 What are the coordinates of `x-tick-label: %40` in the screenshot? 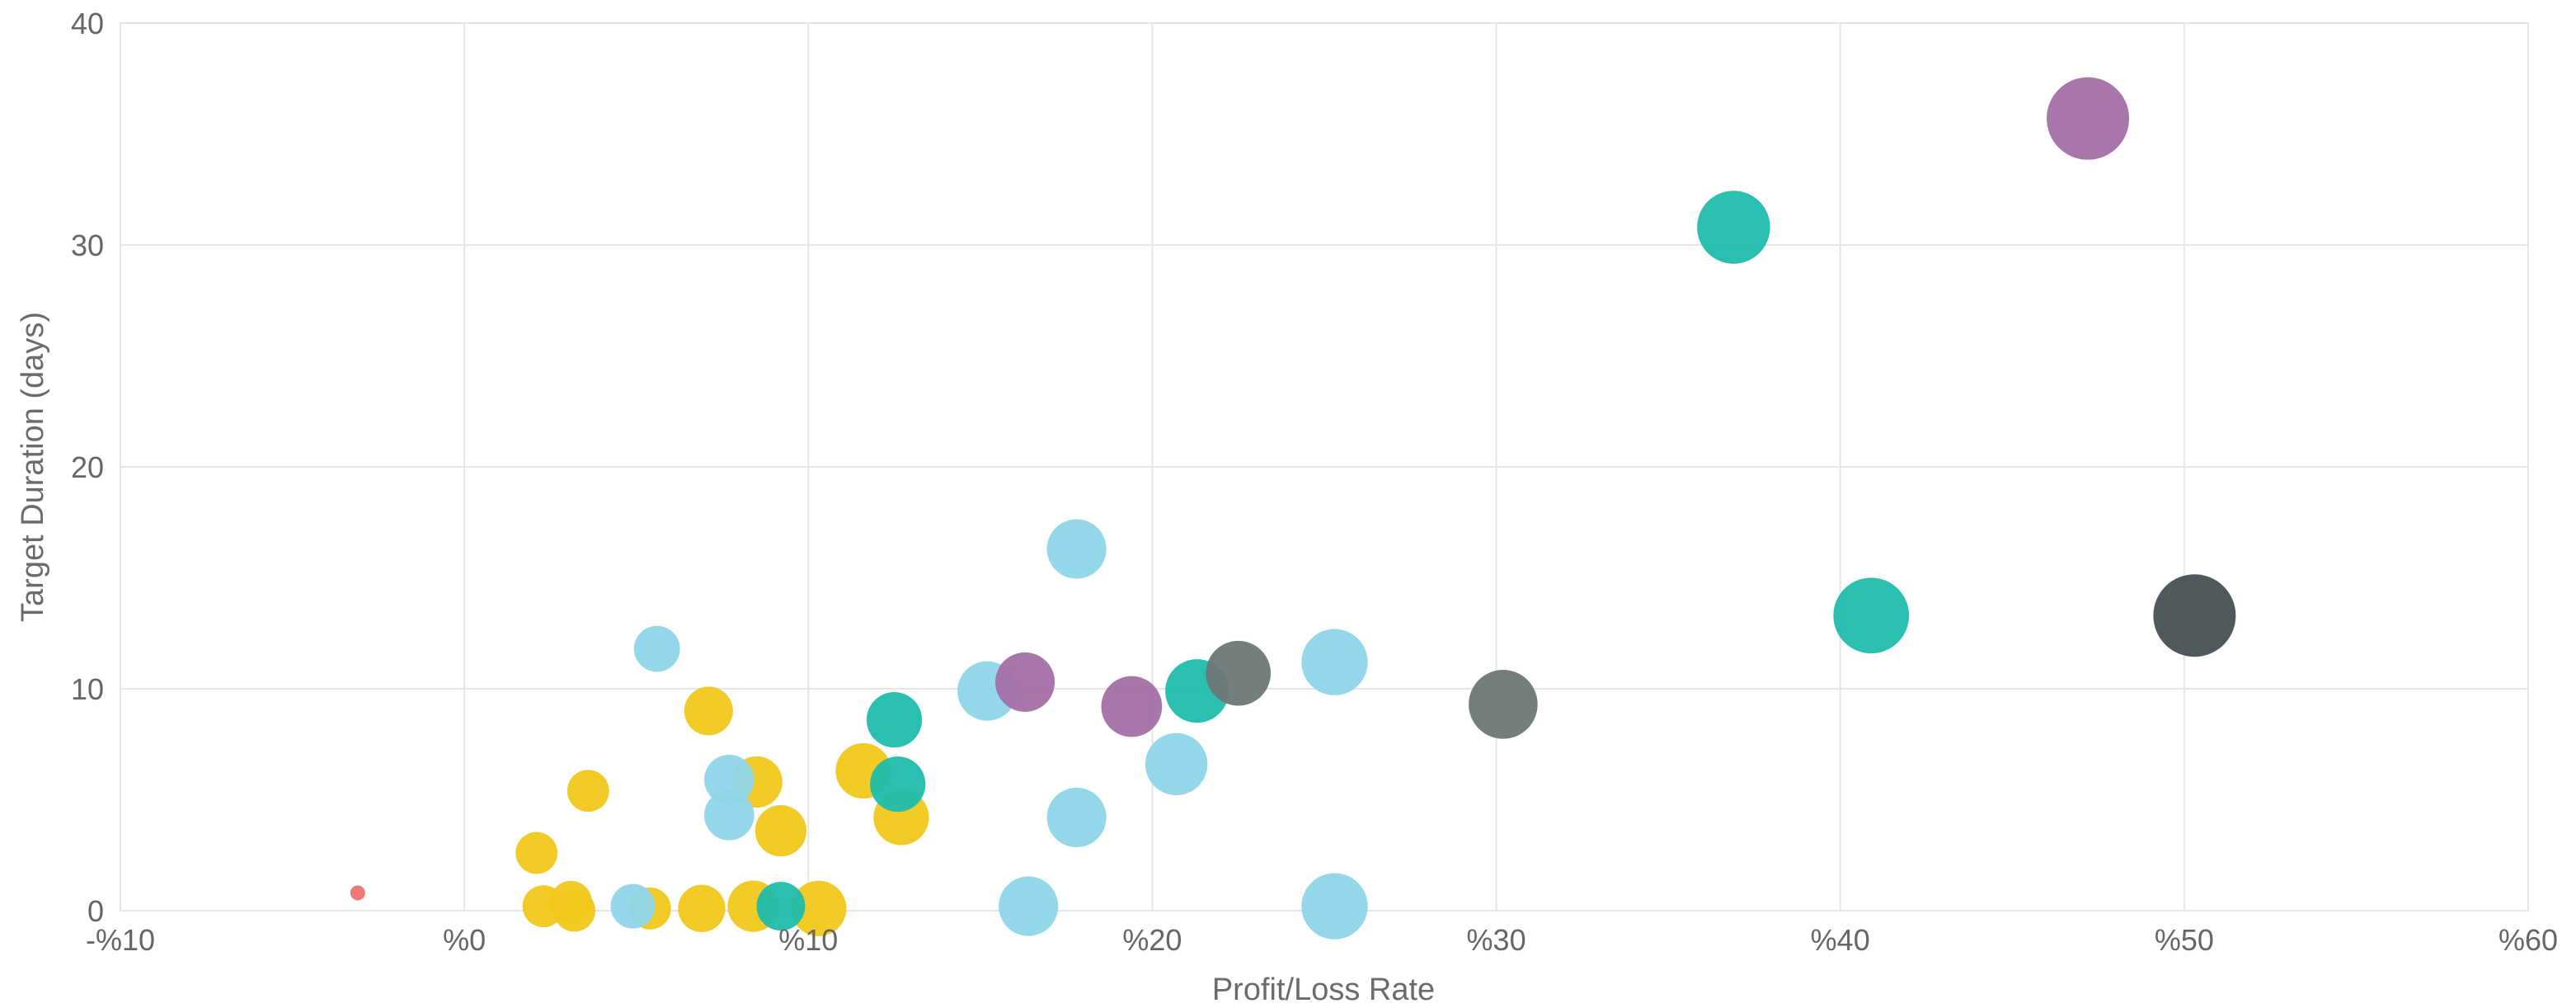 It's located at (1840, 940).